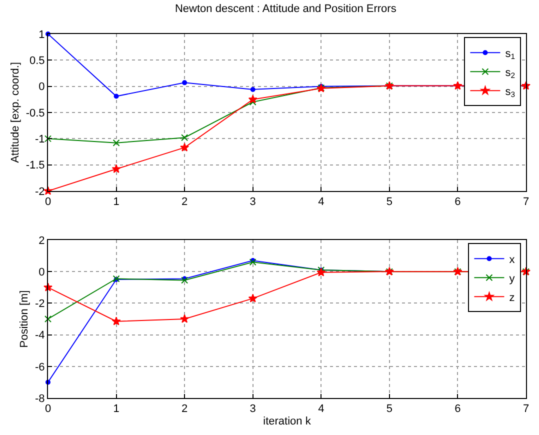  I want to click on legend-label: s$_{2}$, so click(510, 73).